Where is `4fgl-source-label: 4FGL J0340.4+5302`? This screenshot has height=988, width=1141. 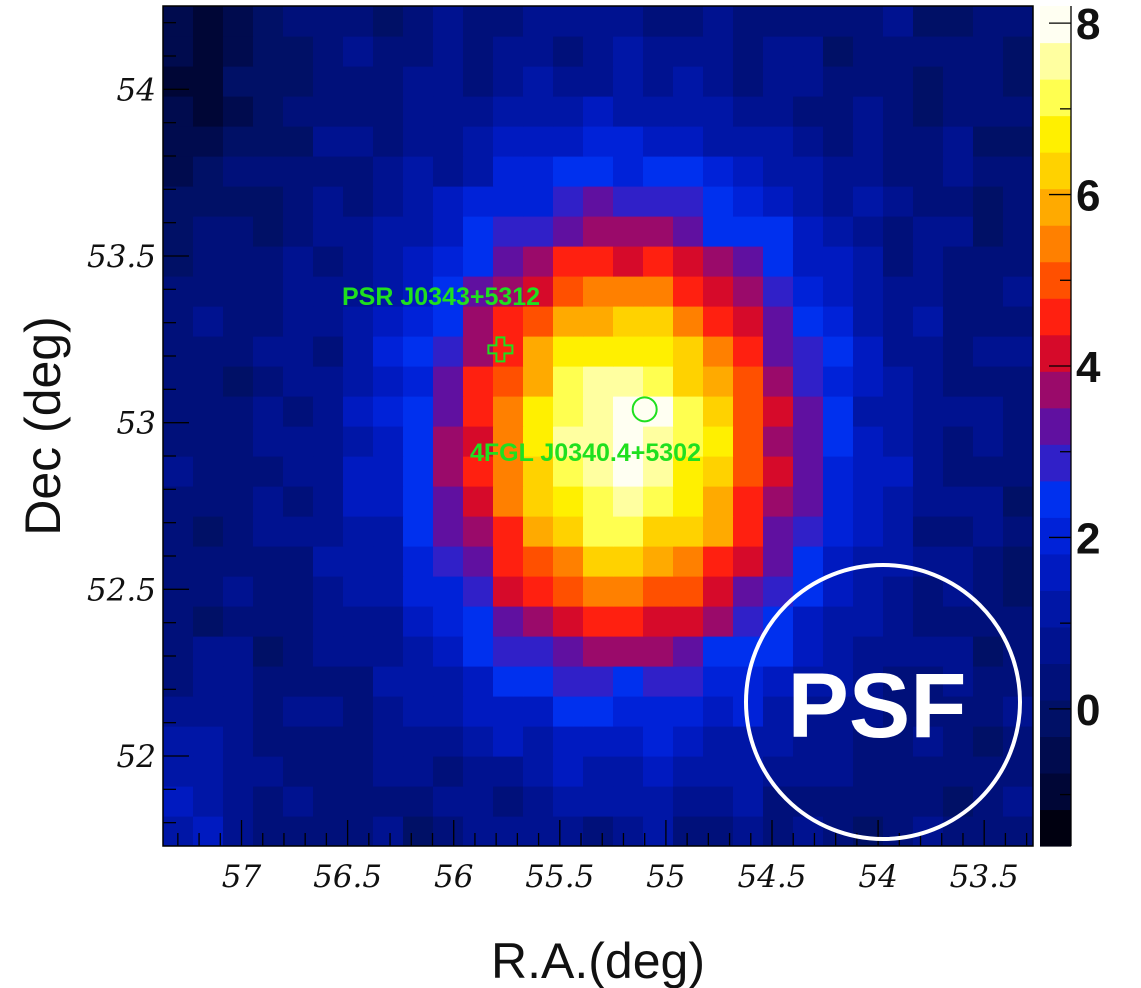
4fgl-source-label: 4FGL J0340.4+5302 is located at coordinates (585, 453).